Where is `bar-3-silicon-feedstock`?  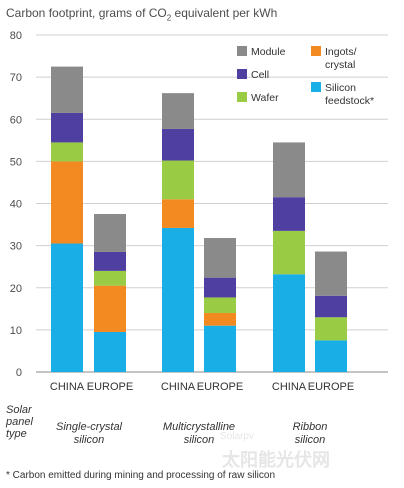 bar-3-silicon-feedstock is located at coordinates (178, 299).